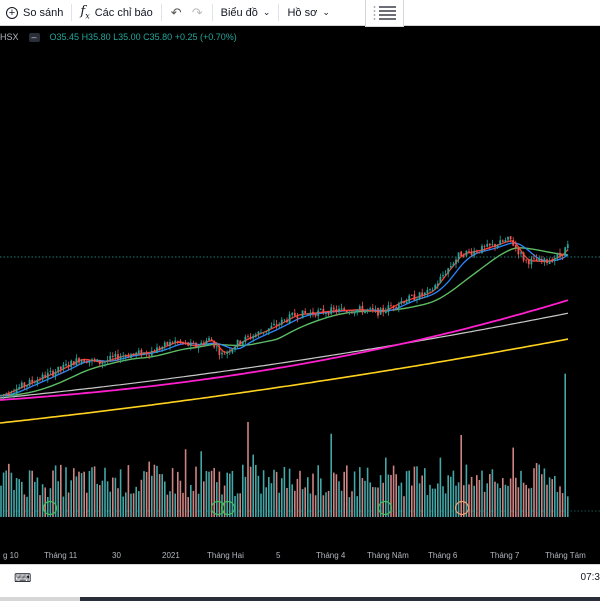 The height and width of the screenshot is (601, 600). Describe the element at coordinates (9, 37) in the screenshot. I see `symbol-label: HSX` at that location.